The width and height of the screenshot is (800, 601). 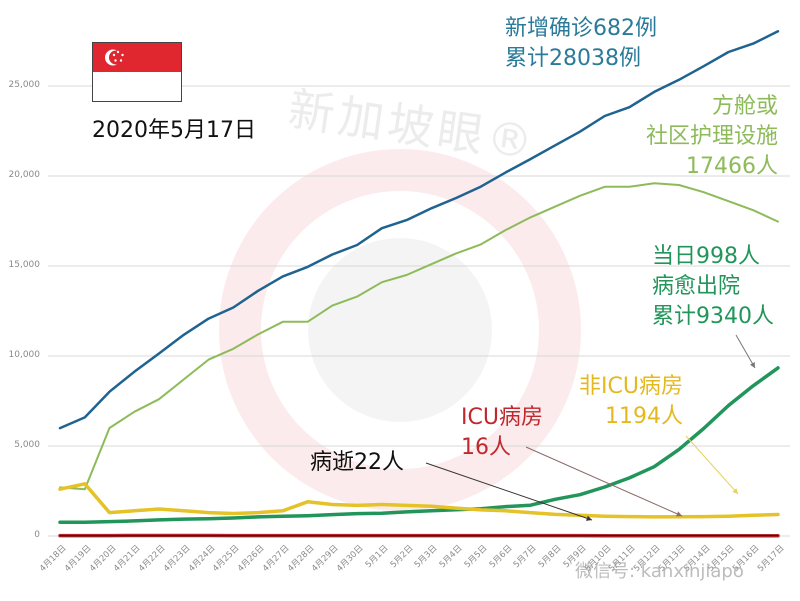 What do you see at coordinates (174, 130) in the screenshot?
I see `date-title: 2020年5月17日` at bounding box center [174, 130].